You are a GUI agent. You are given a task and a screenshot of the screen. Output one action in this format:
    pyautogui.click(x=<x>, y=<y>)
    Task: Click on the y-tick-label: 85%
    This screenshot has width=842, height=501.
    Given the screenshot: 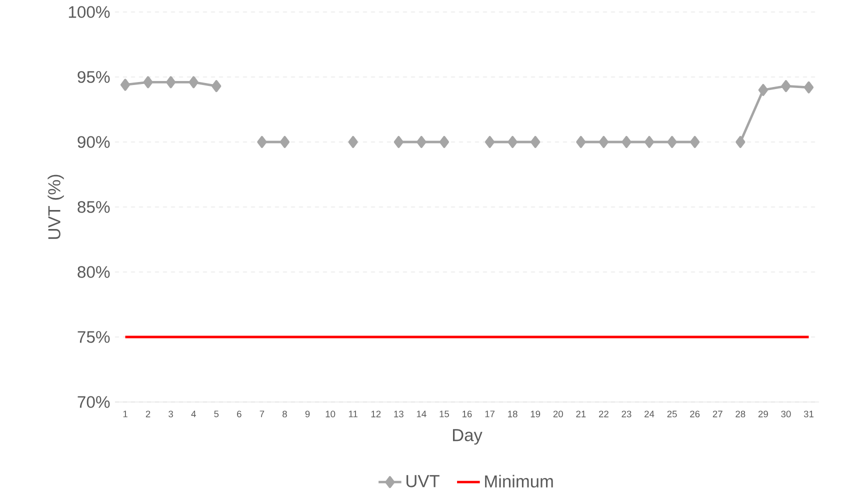 What is the action you would take?
    pyautogui.click(x=94, y=207)
    